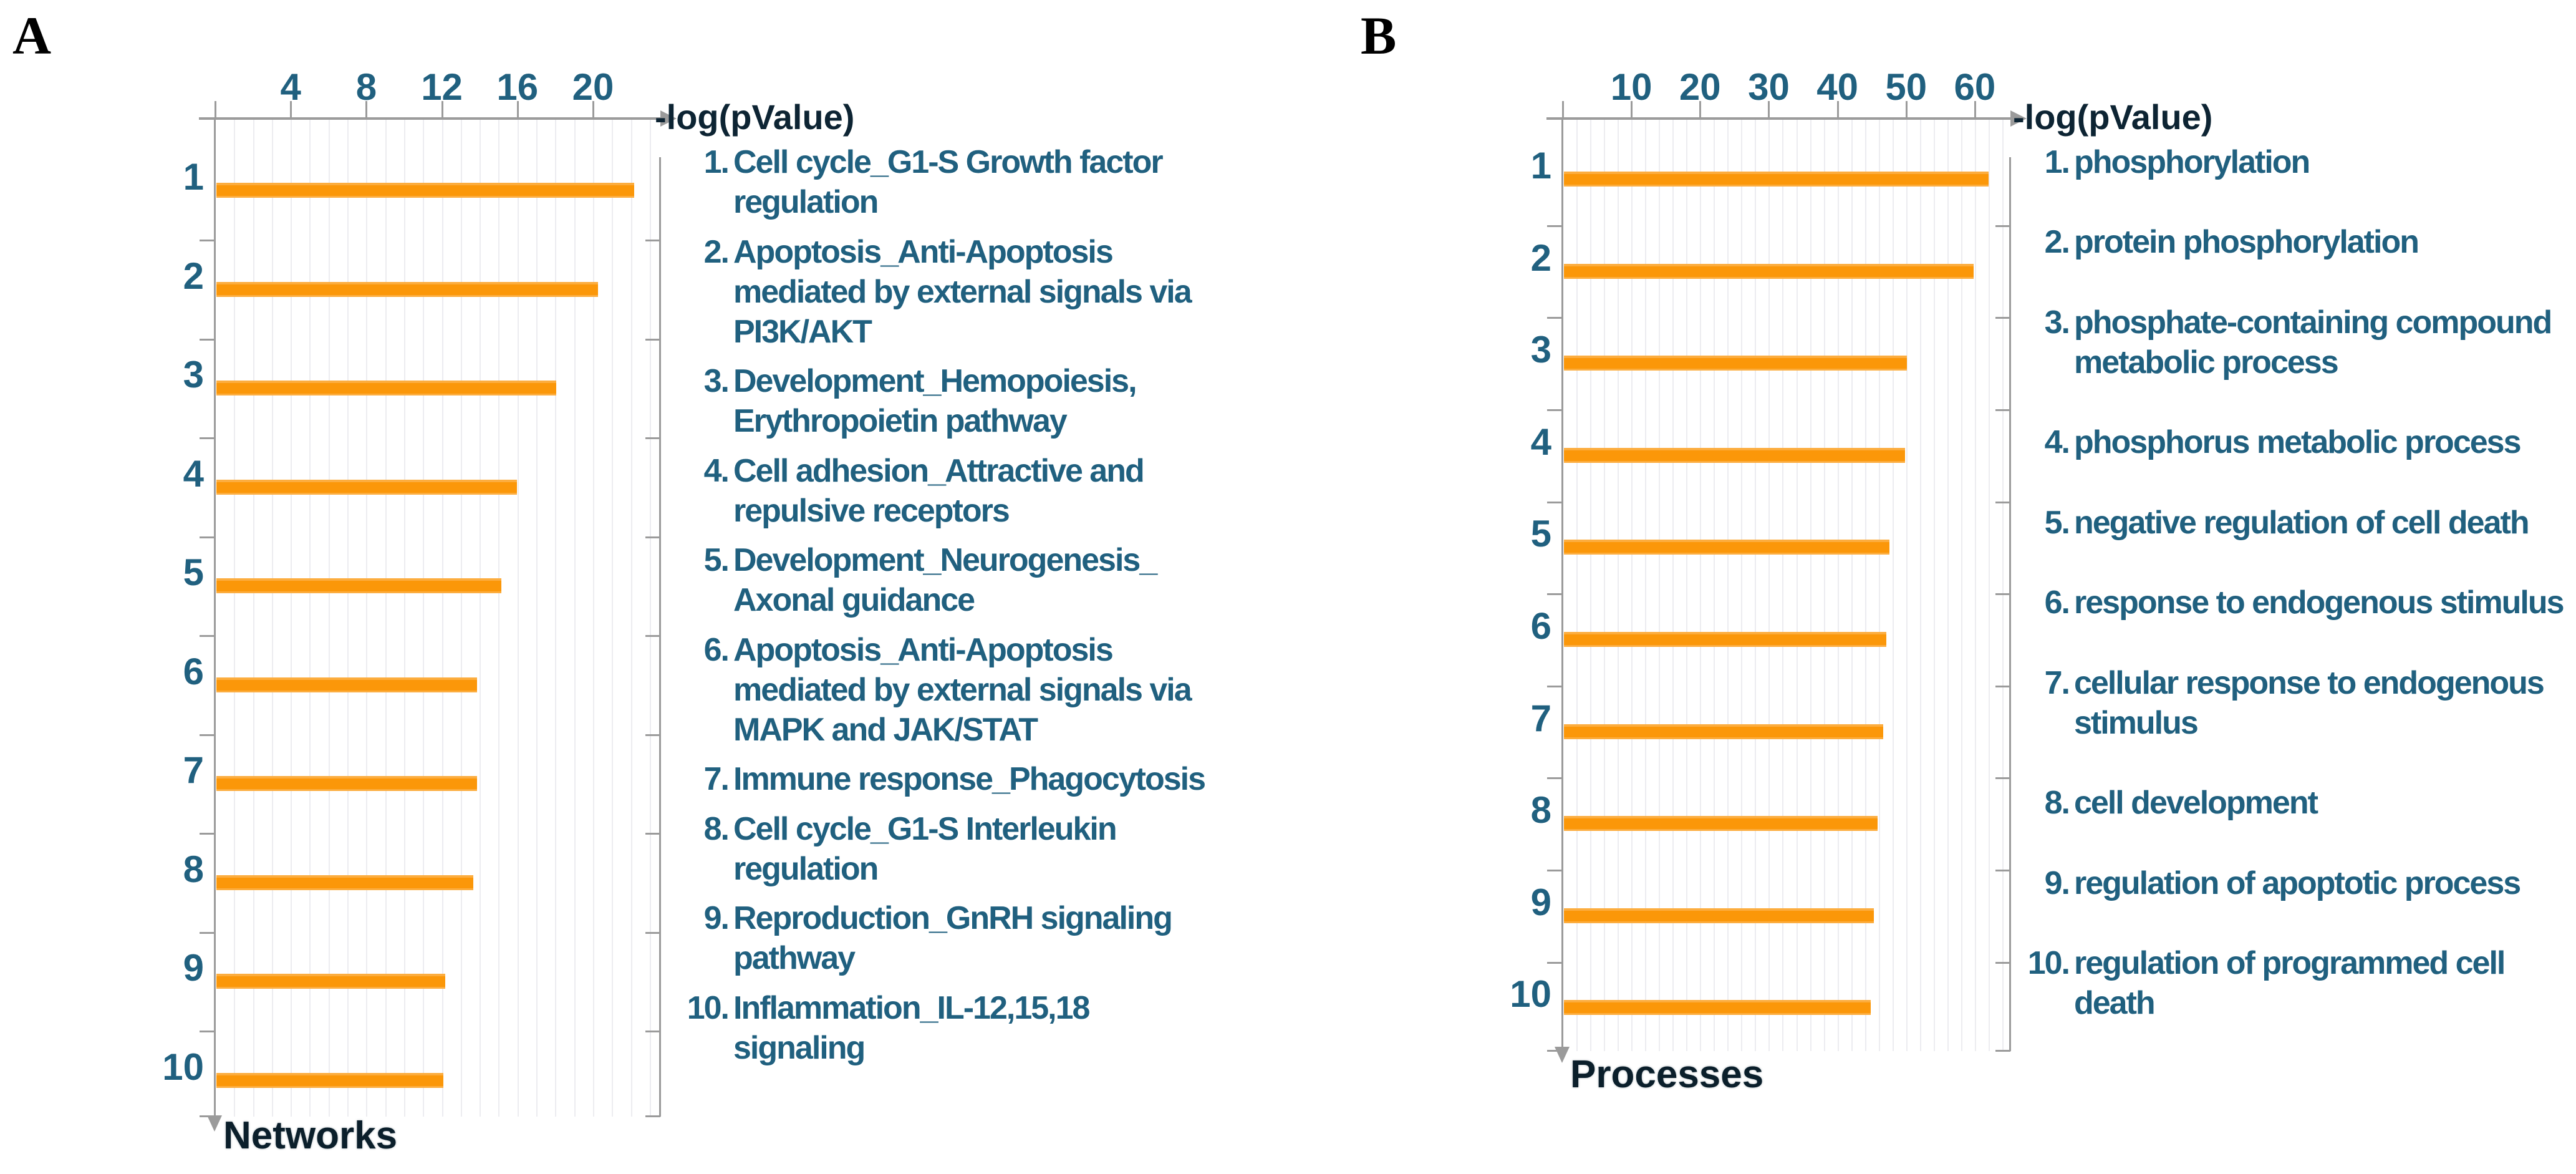 The width and height of the screenshot is (2576, 1174). What do you see at coordinates (716, 780) in the screenshot?
I see `list-item-rank: 7.` at bounding box center [716, 780].